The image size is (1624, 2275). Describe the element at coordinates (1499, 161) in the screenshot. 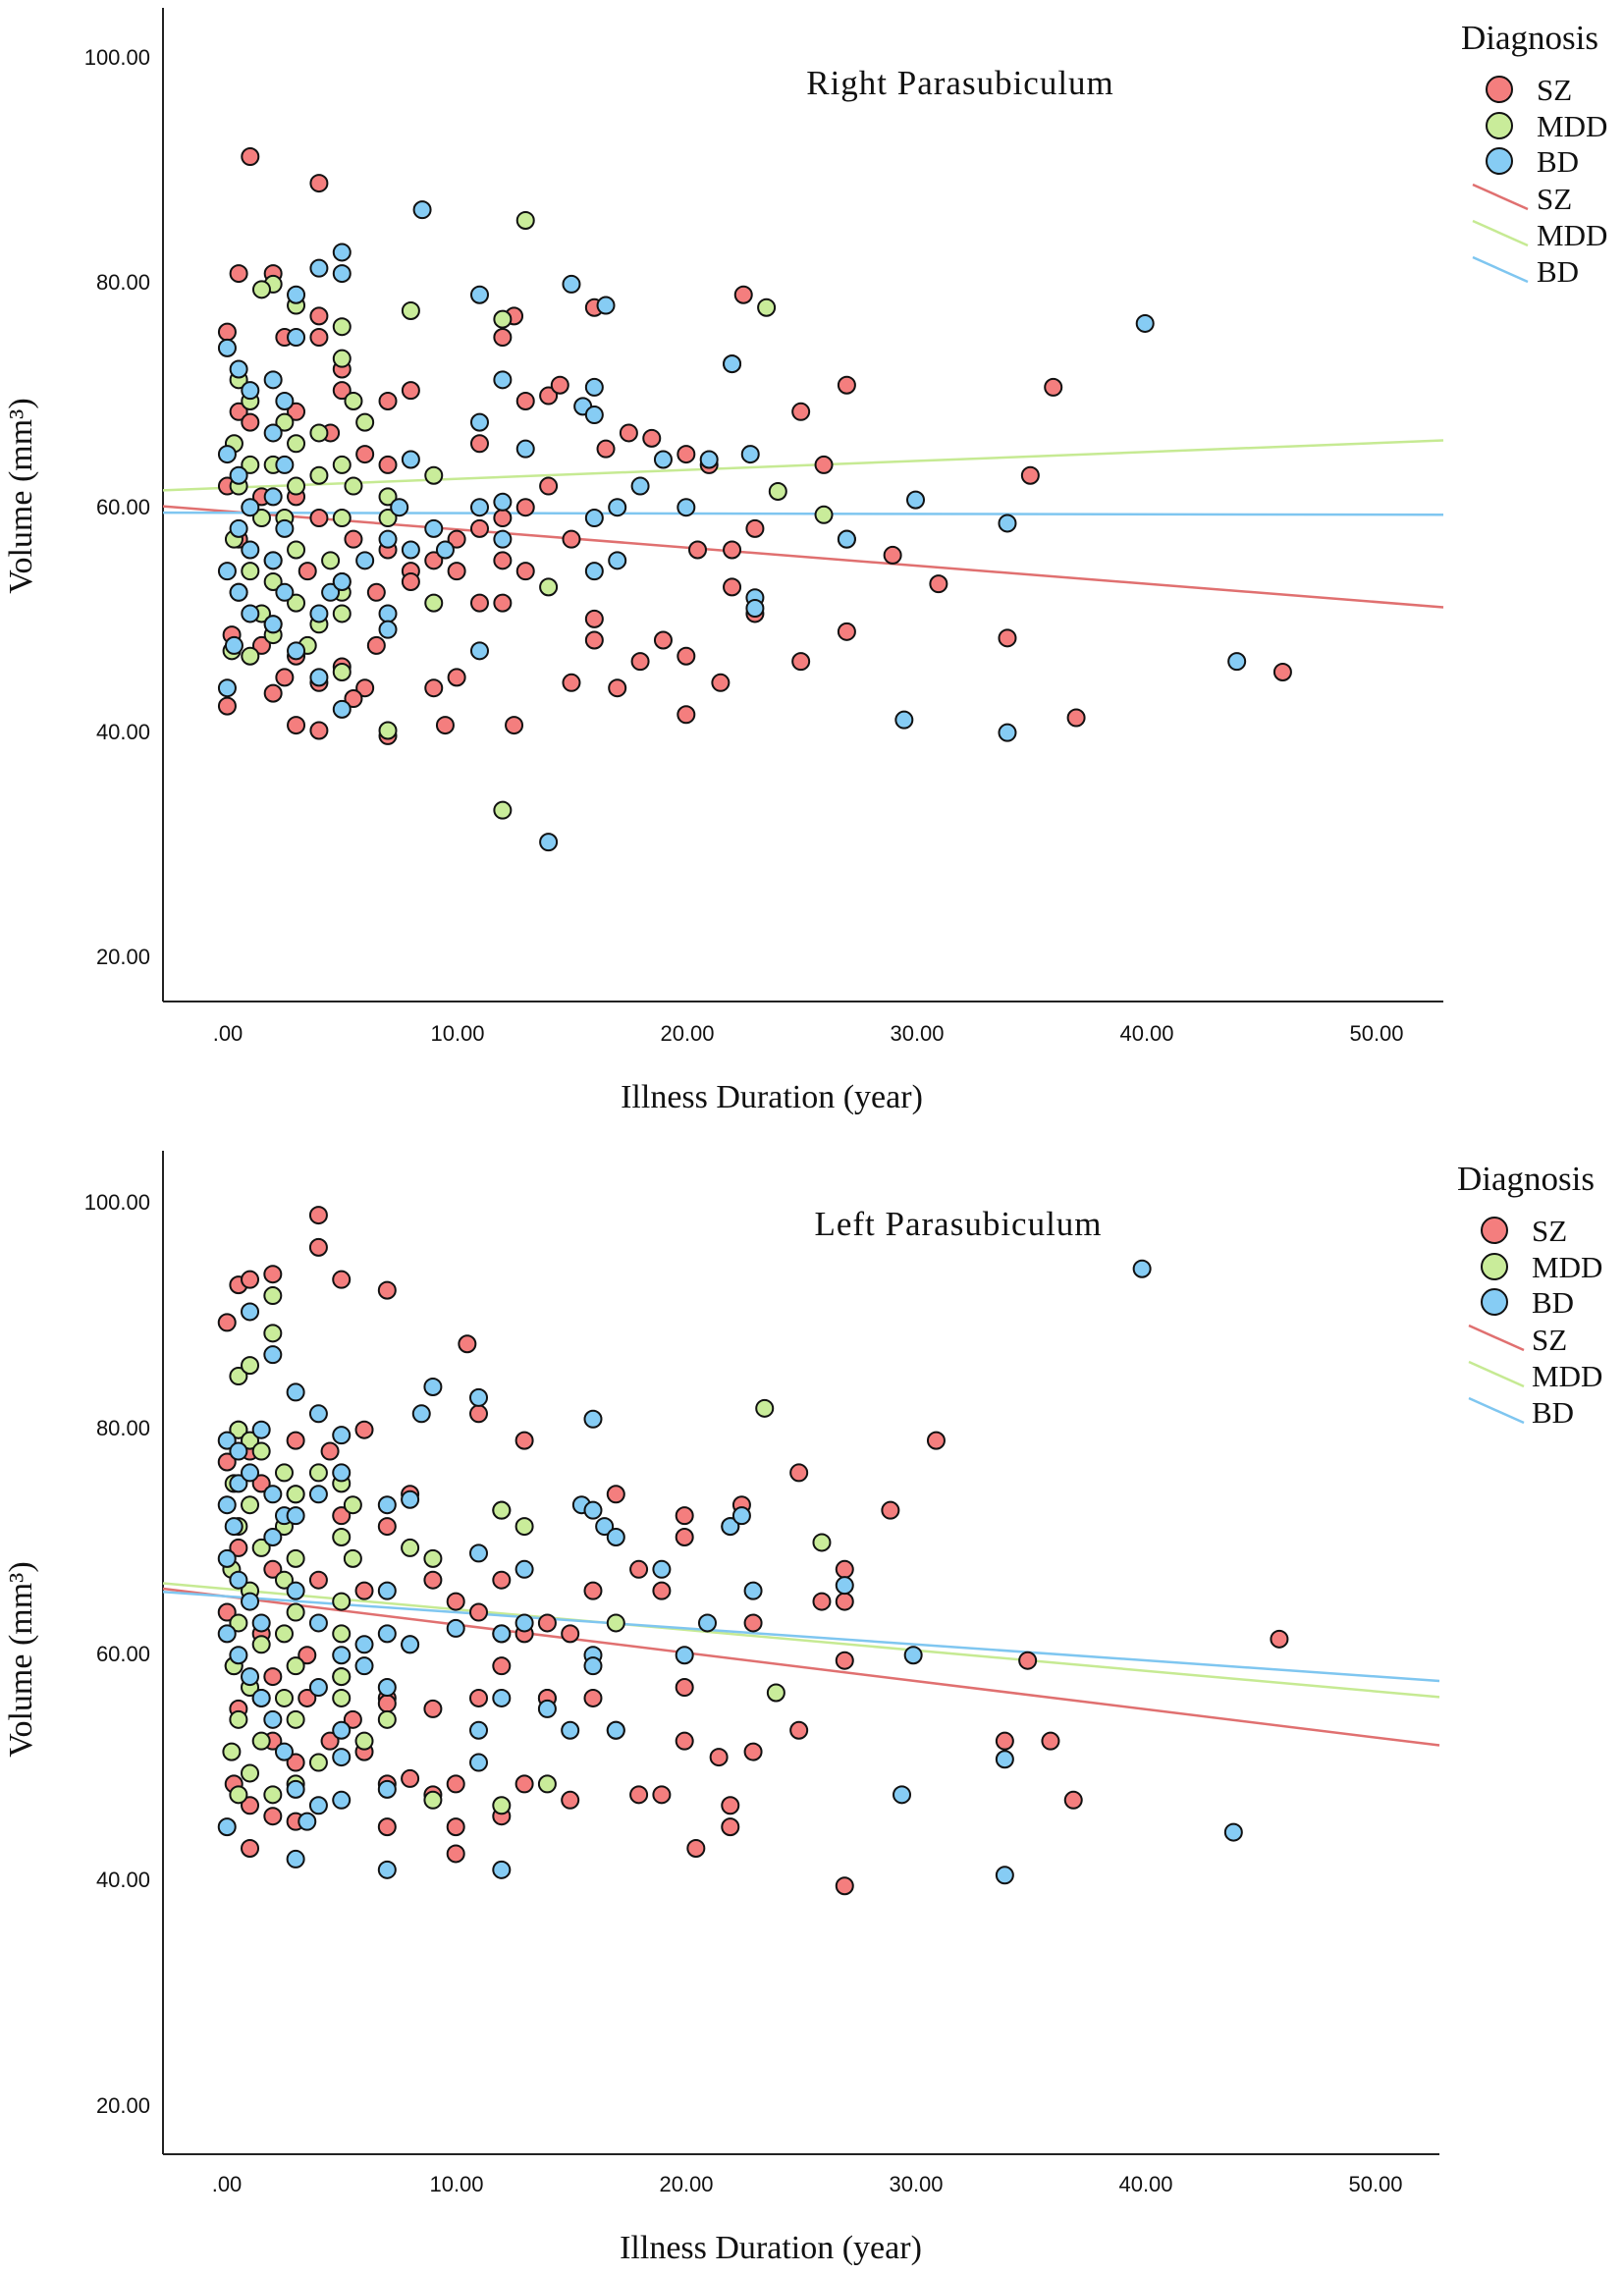

I see `legend-marker-bd` at that location.